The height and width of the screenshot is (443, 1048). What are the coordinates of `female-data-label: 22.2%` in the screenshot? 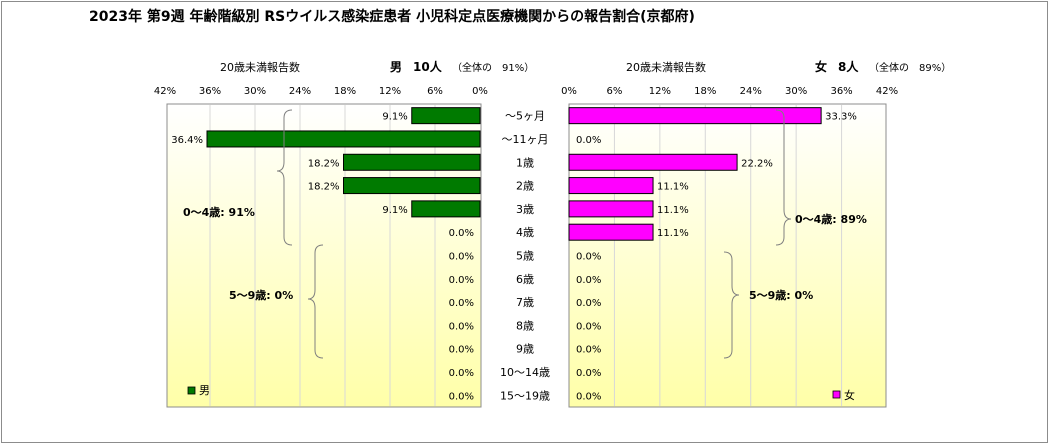 It's located at (757, 163).